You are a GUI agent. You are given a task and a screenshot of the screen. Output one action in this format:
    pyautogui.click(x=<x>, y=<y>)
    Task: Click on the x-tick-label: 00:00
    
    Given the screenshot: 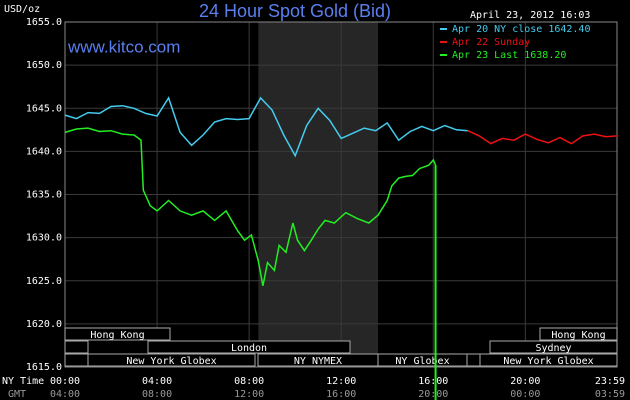 What is the action you would take?
    pyautogui.click(x=65, y=381)
    